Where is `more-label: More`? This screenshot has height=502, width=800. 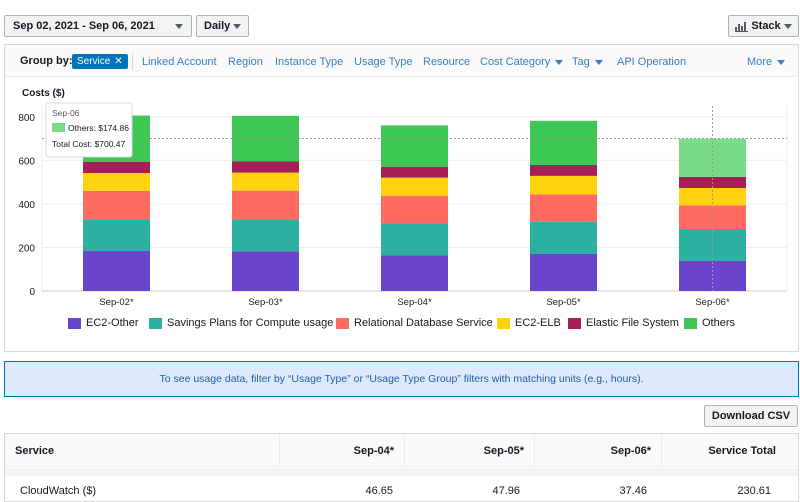
more-label: More is located at coordinates (760, 62).